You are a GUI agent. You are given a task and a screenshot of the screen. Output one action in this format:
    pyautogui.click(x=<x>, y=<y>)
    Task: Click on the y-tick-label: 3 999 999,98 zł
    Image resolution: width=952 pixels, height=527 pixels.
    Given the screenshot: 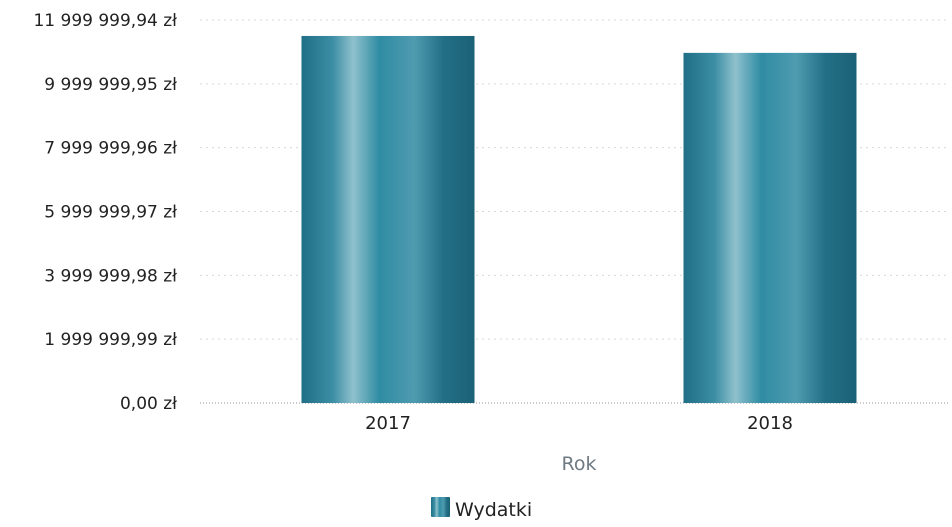 What is the action you would take?
    pyautogui.click(x=110, y=276)
    